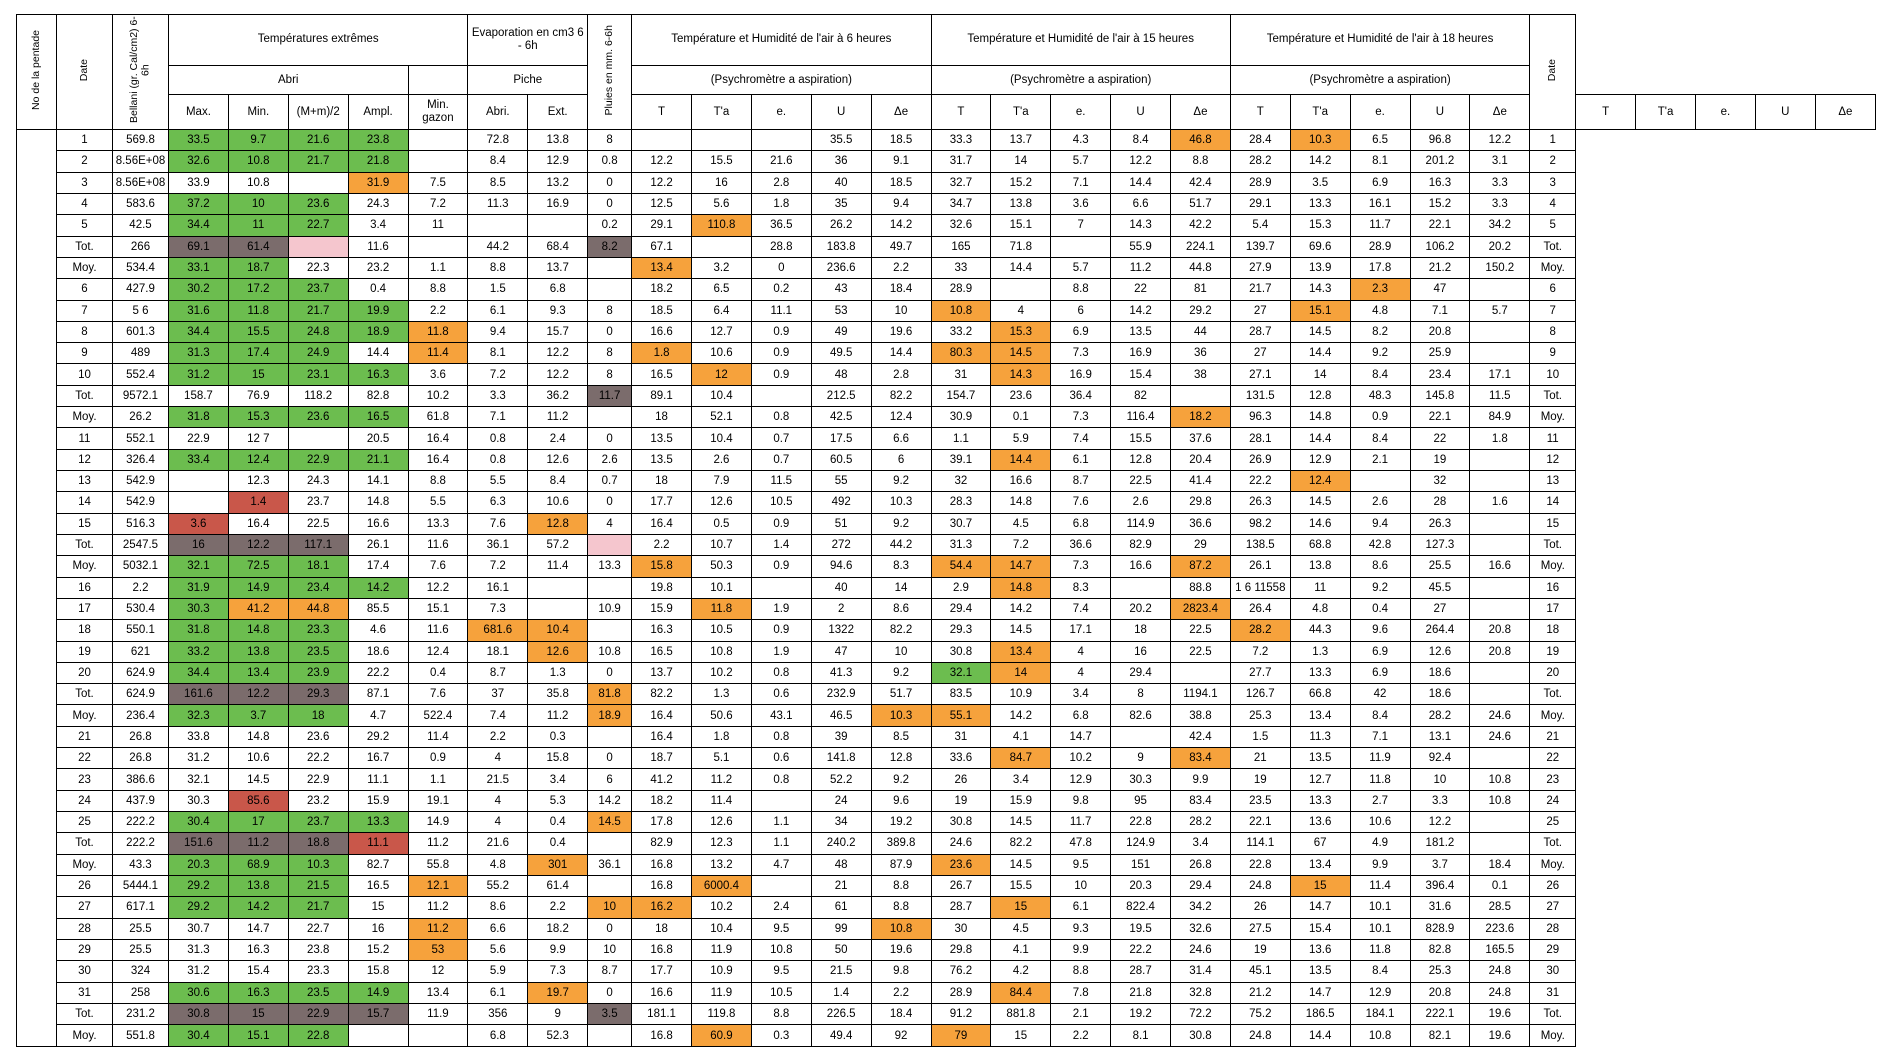 Image resolution: width=1892 pixels, height=1061 pixels. I want to click on col-header-mm2: (M+m)/2, so click(318, 112).